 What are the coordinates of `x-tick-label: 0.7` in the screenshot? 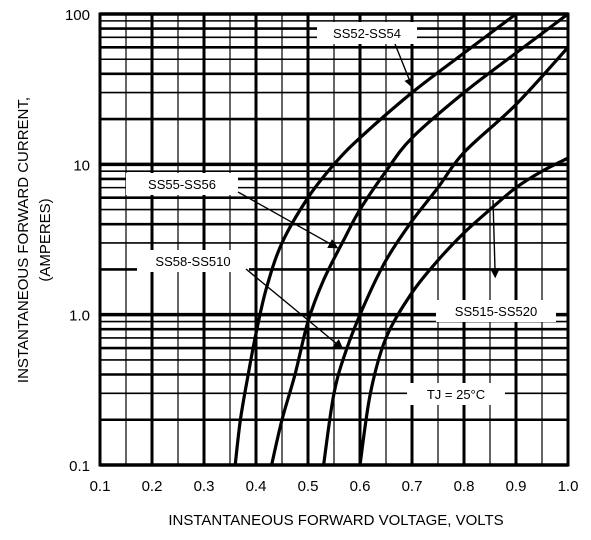 It's located at (412, 486).